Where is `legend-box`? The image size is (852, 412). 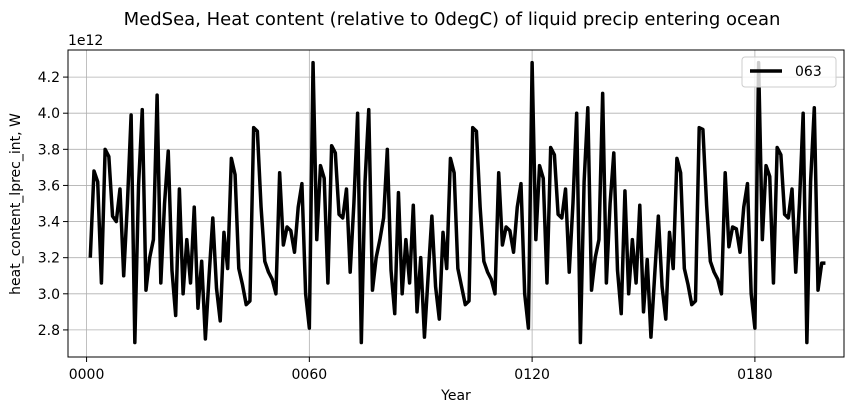 legend-box is located at coordinates (789, 72).